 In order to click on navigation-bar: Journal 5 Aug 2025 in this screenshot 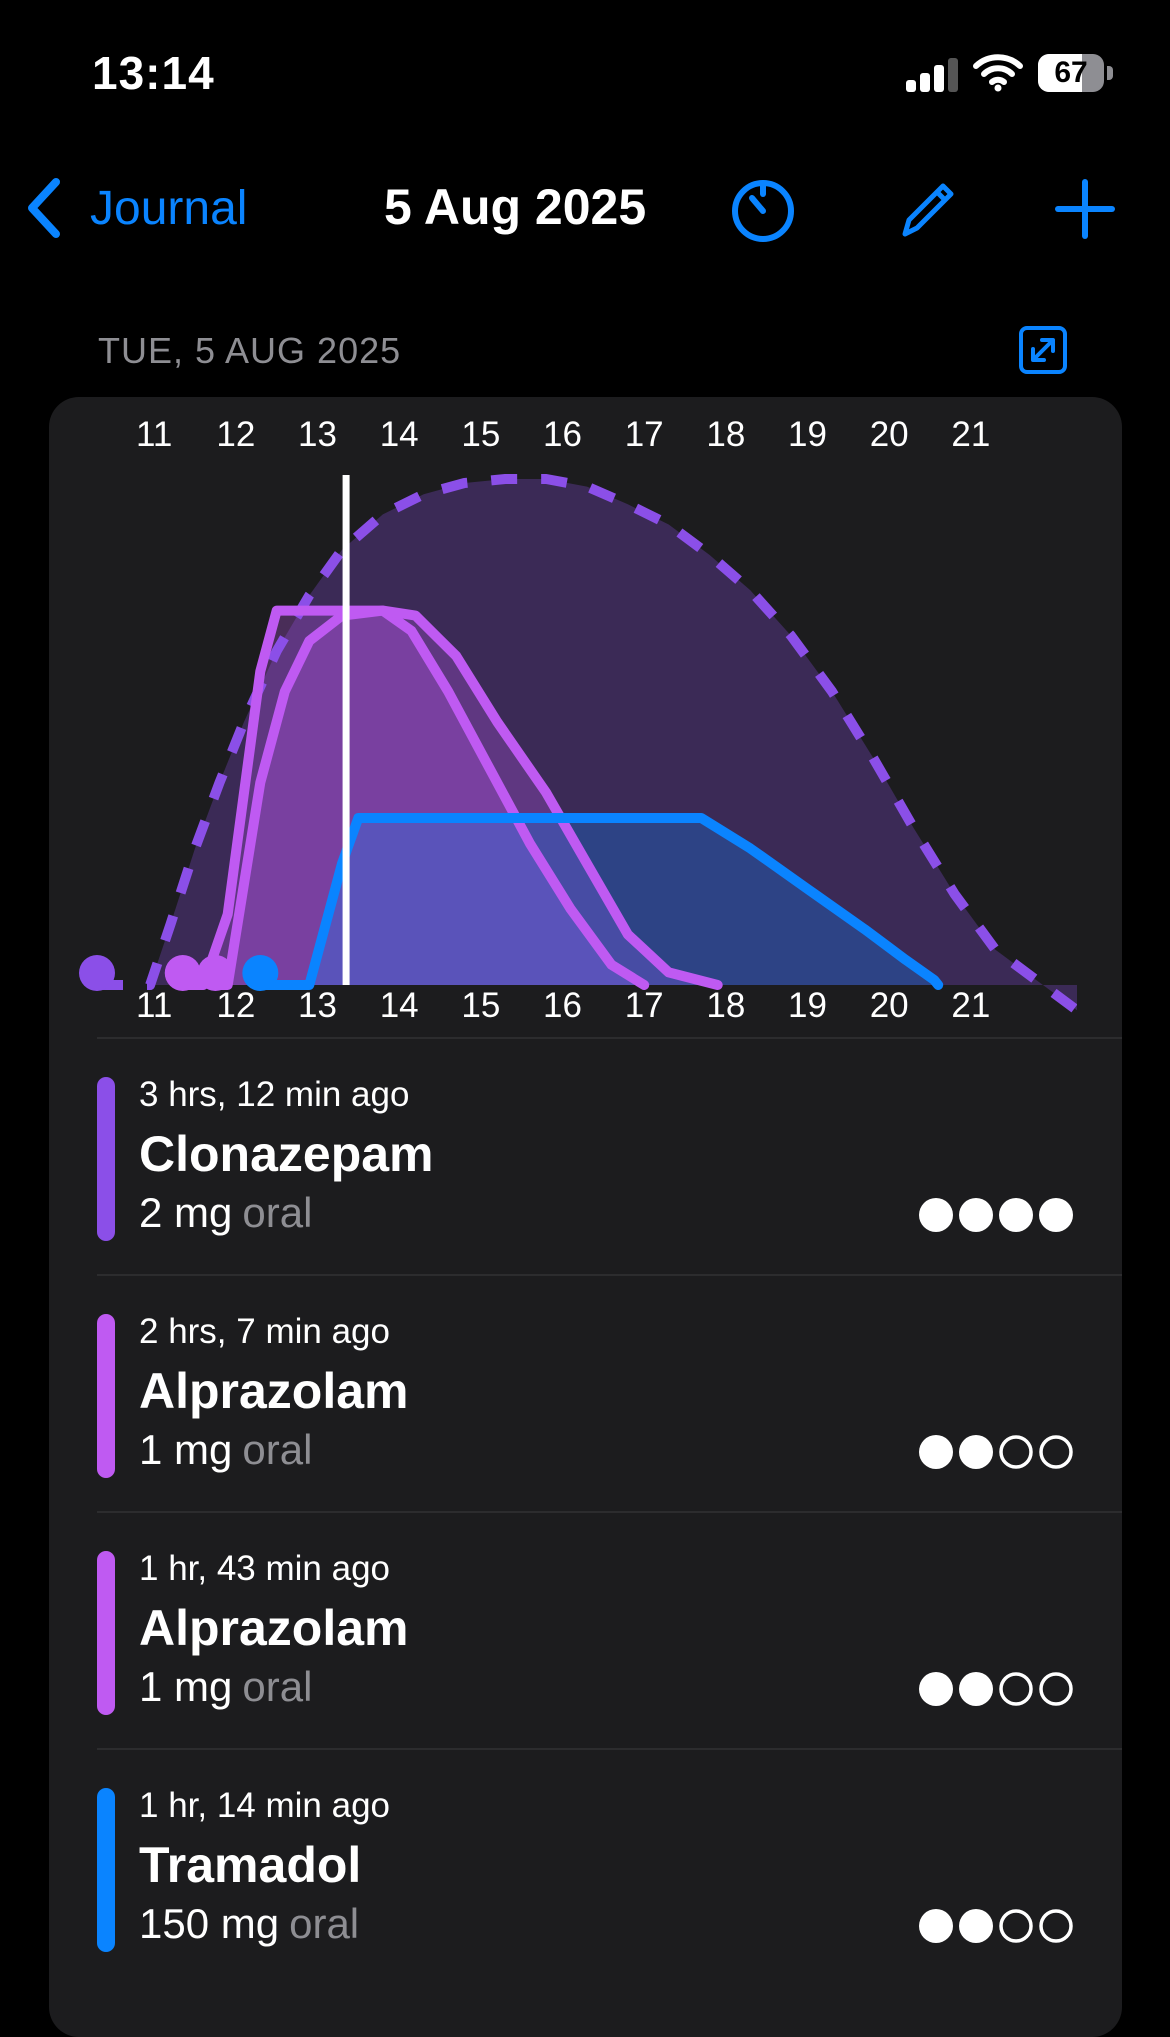, I will do `click(585, 208)`.